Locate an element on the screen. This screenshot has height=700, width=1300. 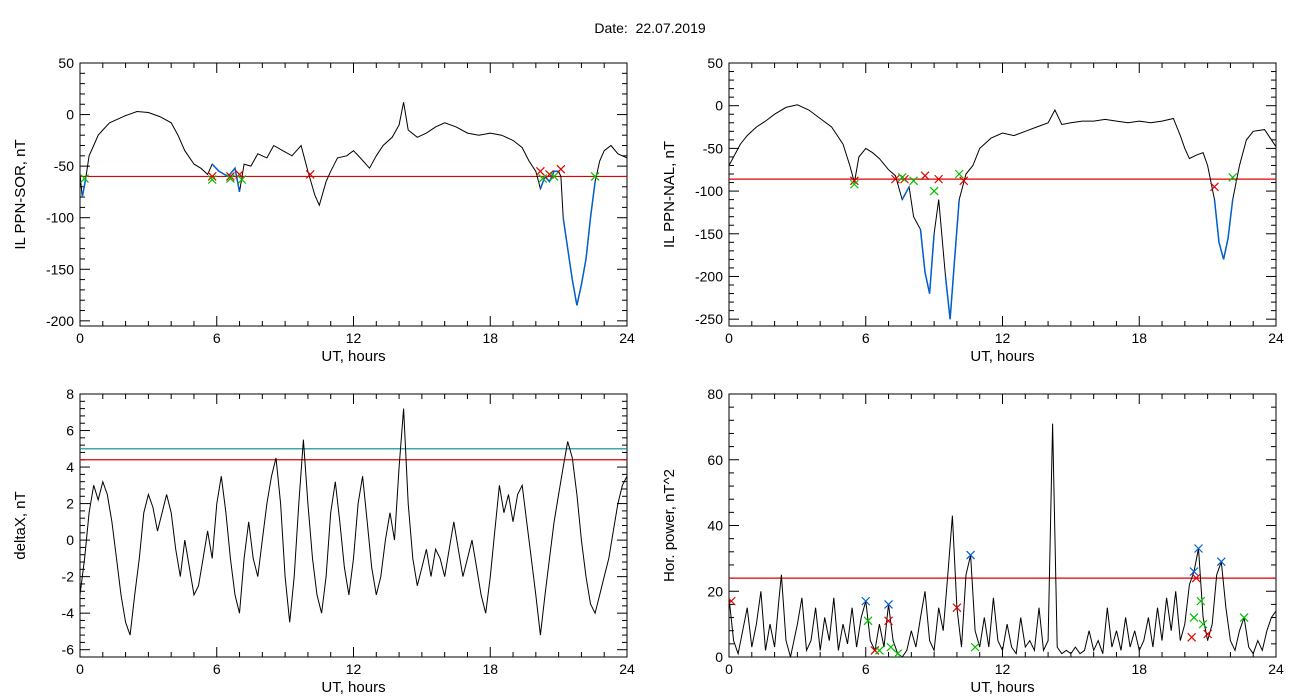
y-tick-label: 80 is located at coordinates (715, 394).